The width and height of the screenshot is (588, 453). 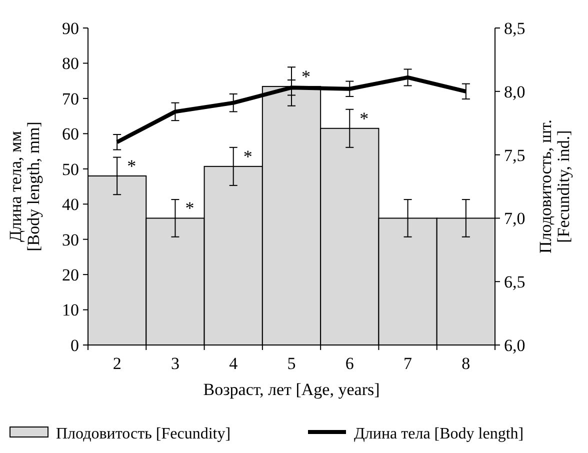 I want to click on y-axis-title: Длина тела, мм [Body length, mm], so click(x=24, y=187).